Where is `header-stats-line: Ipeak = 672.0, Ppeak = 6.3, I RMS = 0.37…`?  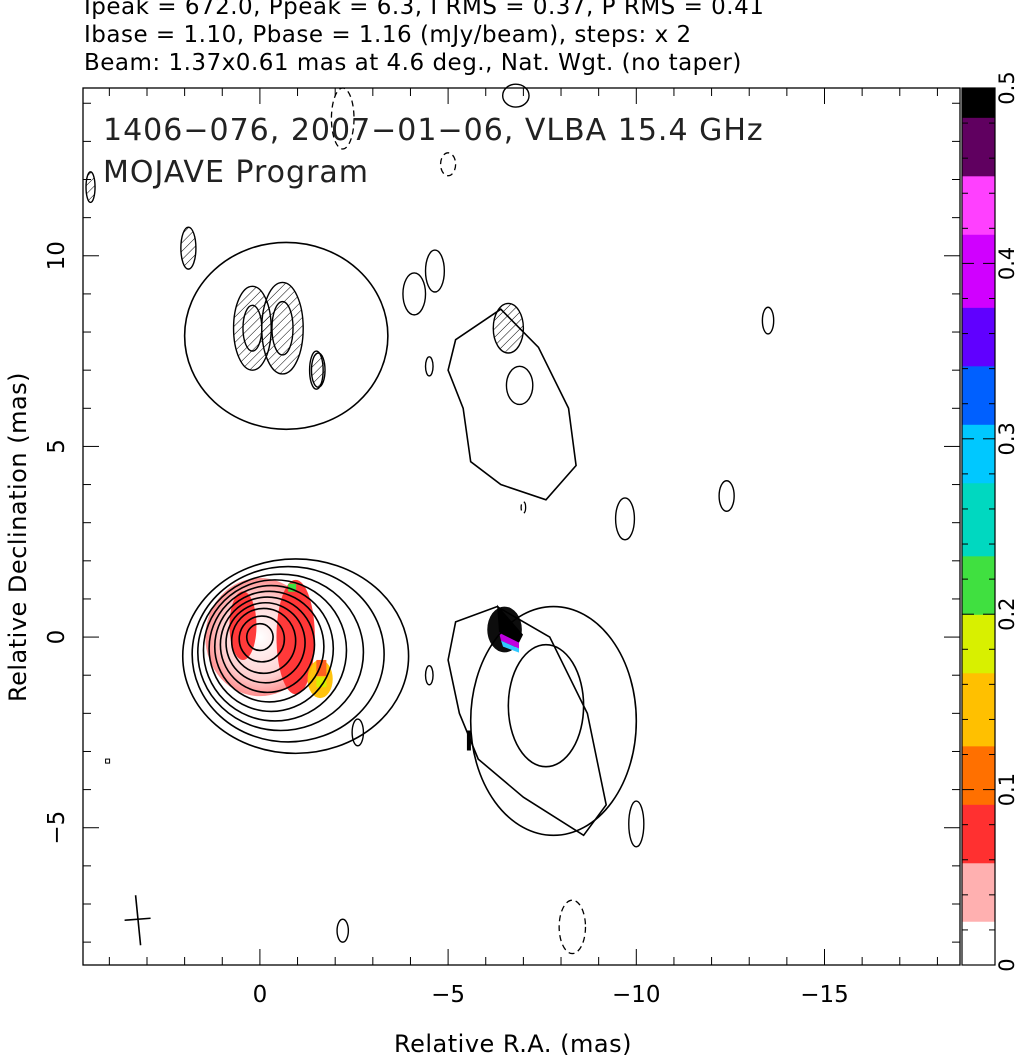 header-stats-line: Ipeak = 672.0, Ppeak = 6.3, I RMS = 0.37… is located at coordinates (424, 10).